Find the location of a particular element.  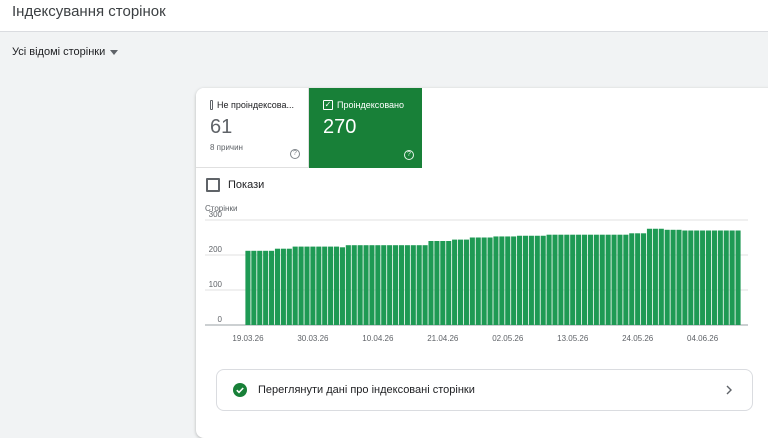

indexed-tile: ✓ Проіндексовано 270 ? is located at coordinates (365, 128).